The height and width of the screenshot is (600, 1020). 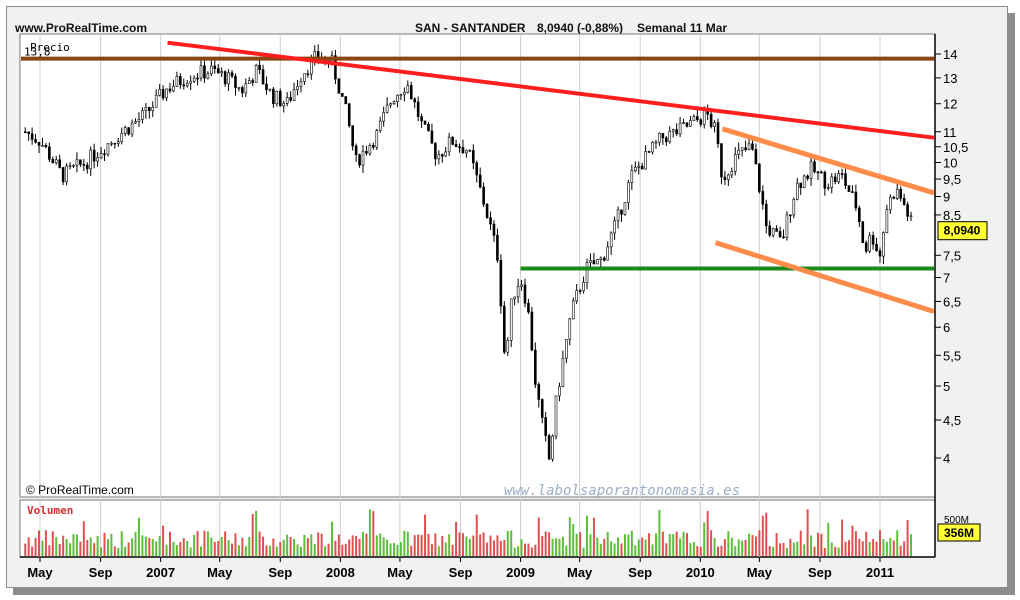 What do you see at coordinates (461, 572) in the screenshot?
I see `x-tick-label: Sep` at bounding box center [461, 572].